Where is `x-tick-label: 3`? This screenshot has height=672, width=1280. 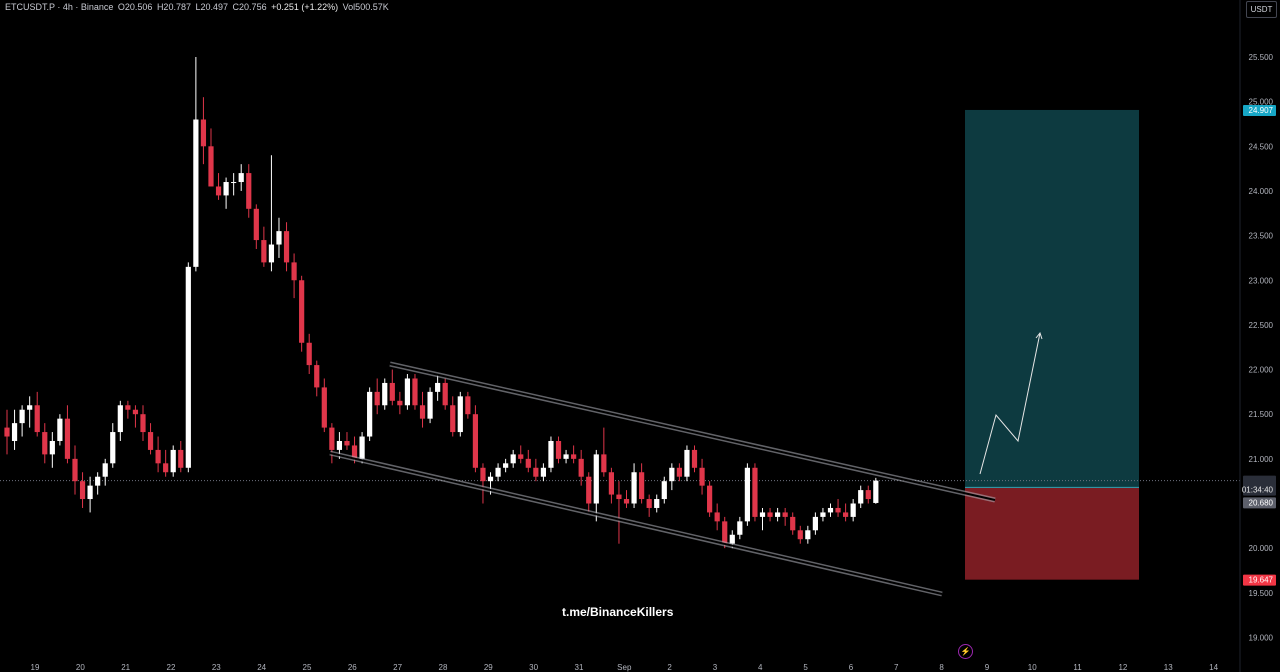 x-tick-label: 3 is located at coordinates (715, 667).